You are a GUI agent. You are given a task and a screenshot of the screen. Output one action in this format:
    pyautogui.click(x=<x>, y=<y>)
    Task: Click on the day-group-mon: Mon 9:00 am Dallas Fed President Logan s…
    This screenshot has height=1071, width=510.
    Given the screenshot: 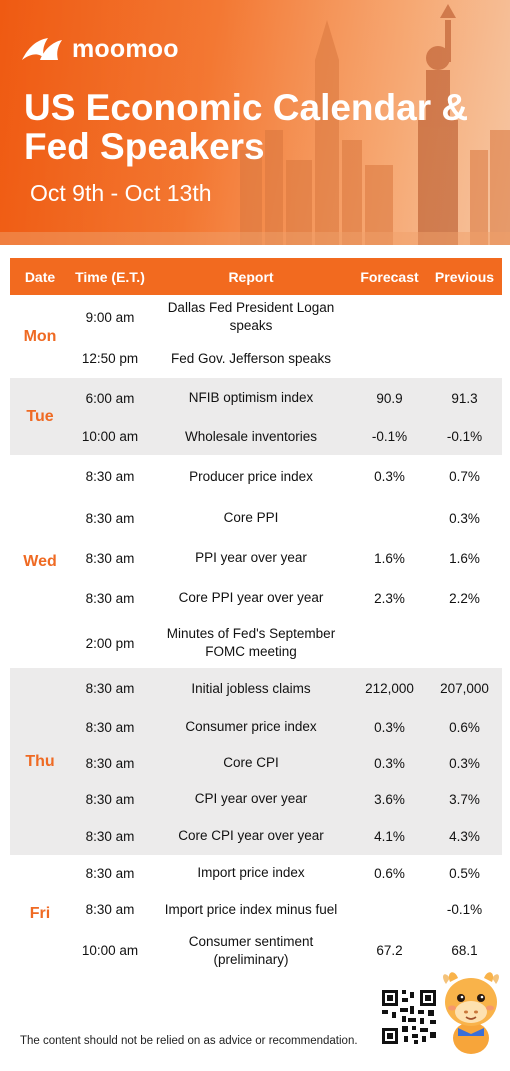 What is the action you would take?
    pyautogui.click(x=256, y=336)
    